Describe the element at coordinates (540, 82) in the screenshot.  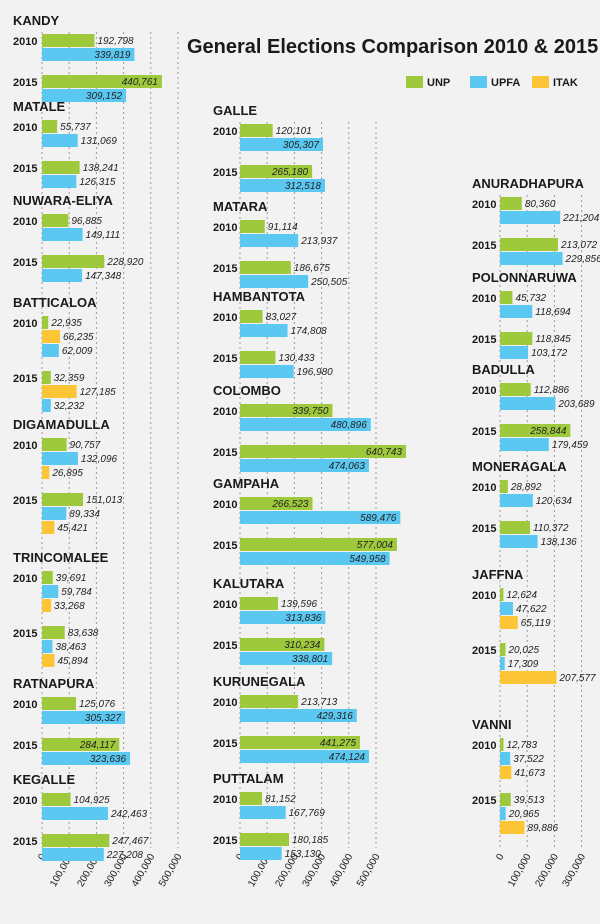
I see `legend-swatch-itak` at that location.